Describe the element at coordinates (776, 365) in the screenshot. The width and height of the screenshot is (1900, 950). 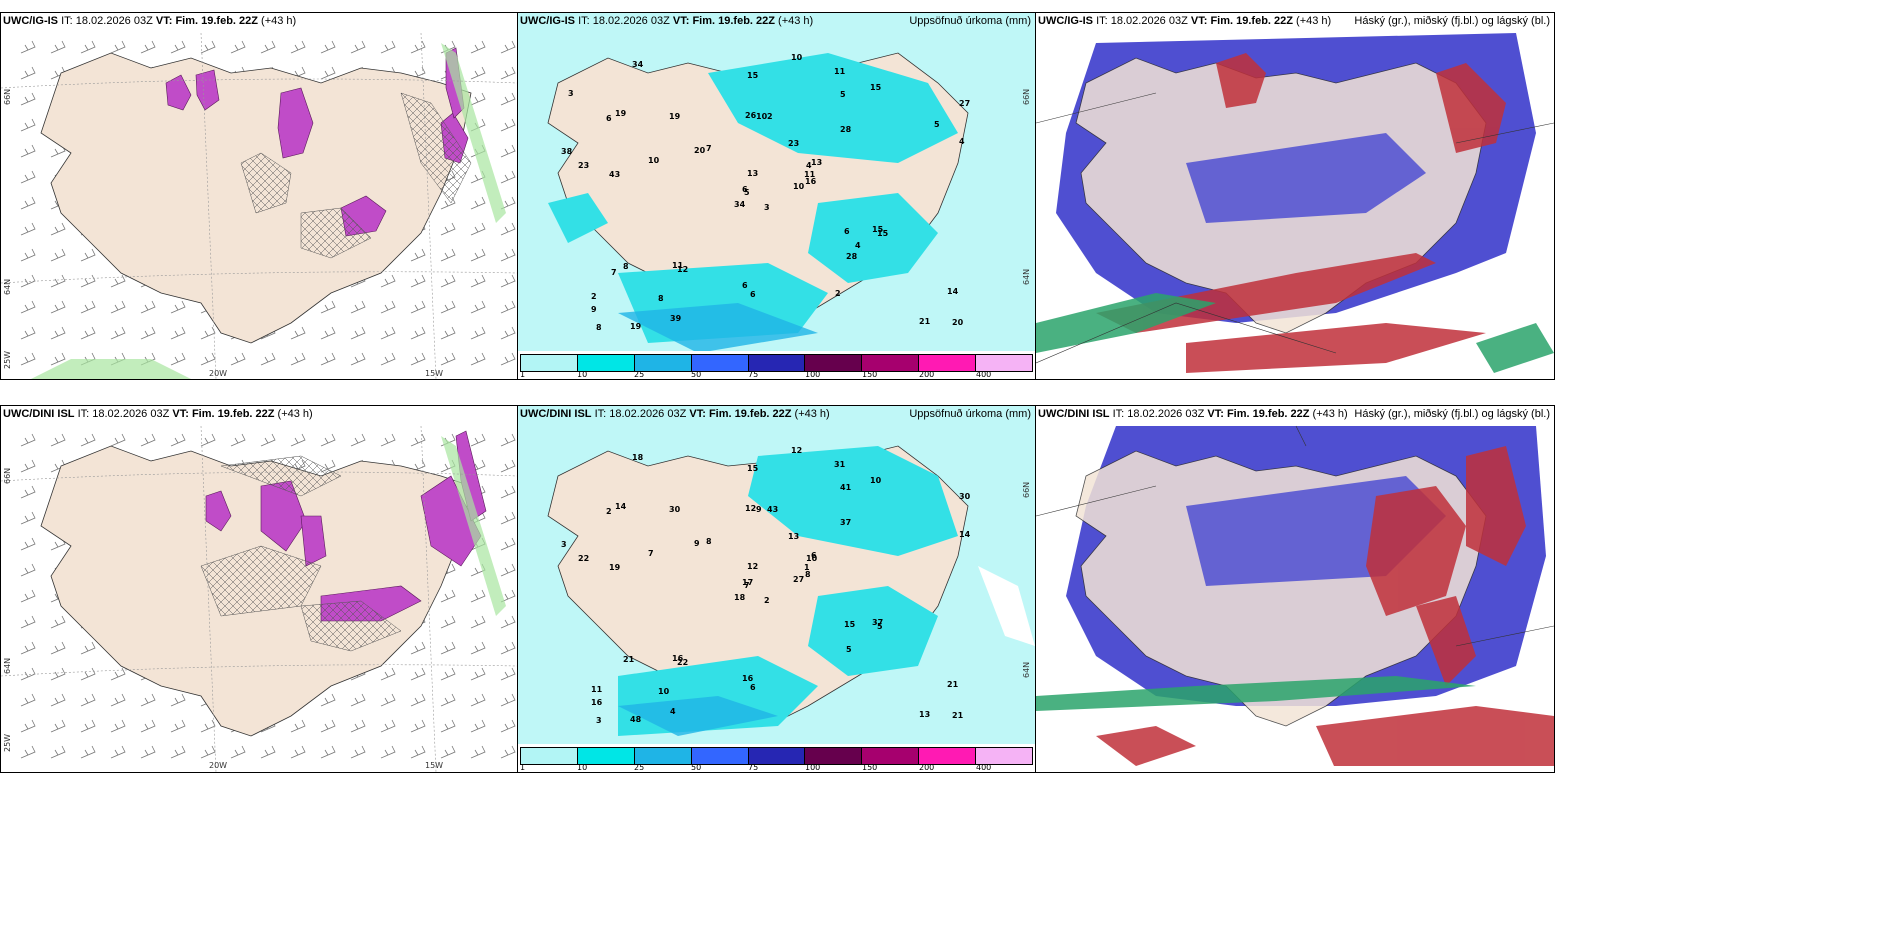
I see `colorbar-ig: 1 10 25 50 75 100 150 200 400` at that location.